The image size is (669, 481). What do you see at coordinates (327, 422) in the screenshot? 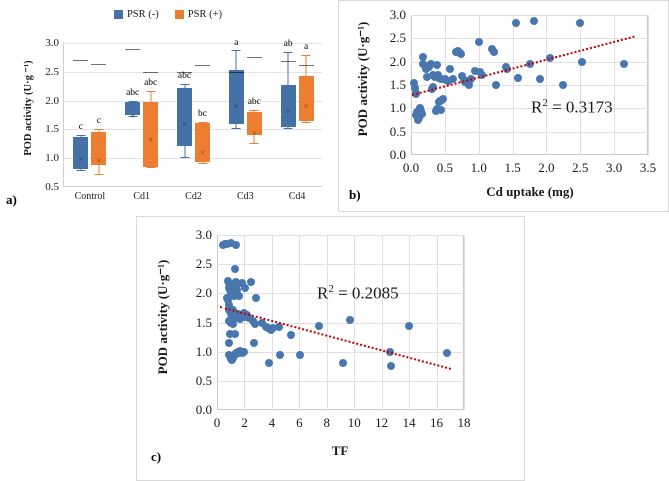
I see `x-tick-label: 8` at bounding box center [327, 422].